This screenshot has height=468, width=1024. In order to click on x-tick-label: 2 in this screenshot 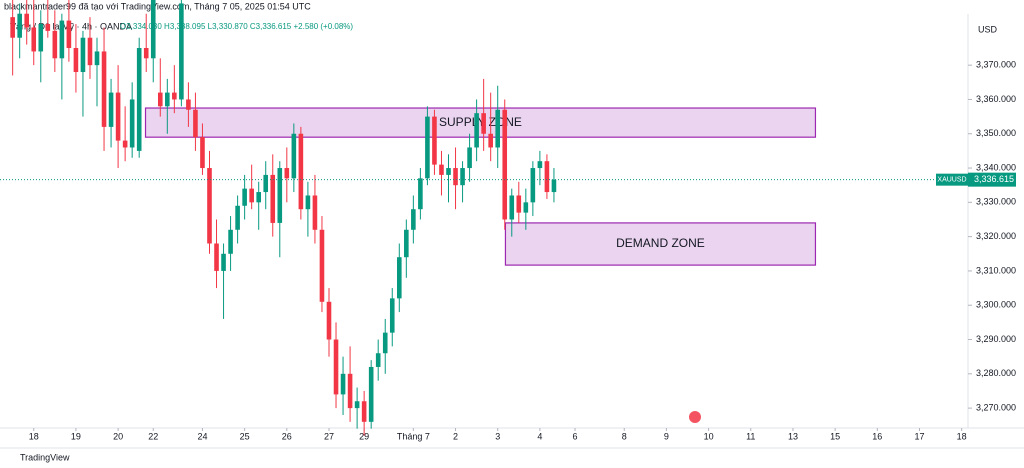, I will do `click(455, 436)`.